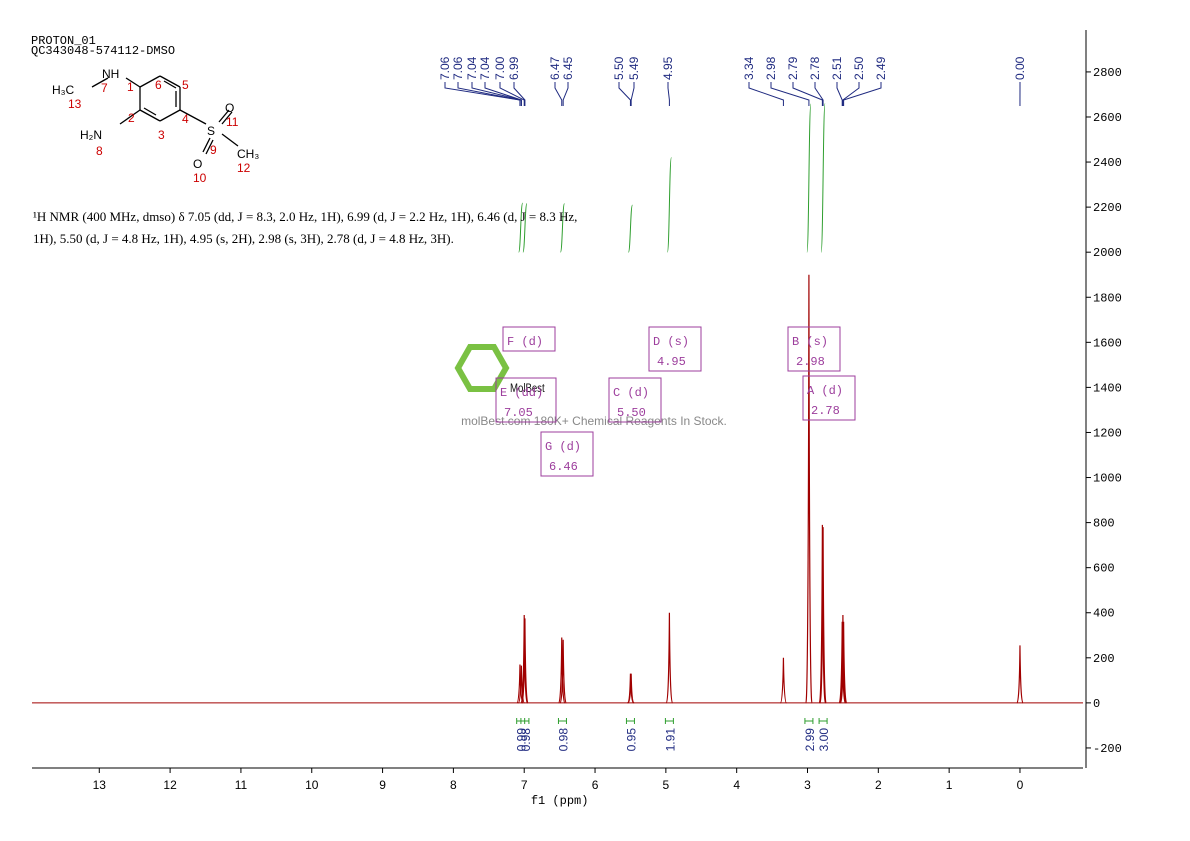 The image size is (1190, 841). What do you see at coordinates (670, 740) in the screenshot?
I see `integral-label: 1.91` at bounding box center [670, 740].